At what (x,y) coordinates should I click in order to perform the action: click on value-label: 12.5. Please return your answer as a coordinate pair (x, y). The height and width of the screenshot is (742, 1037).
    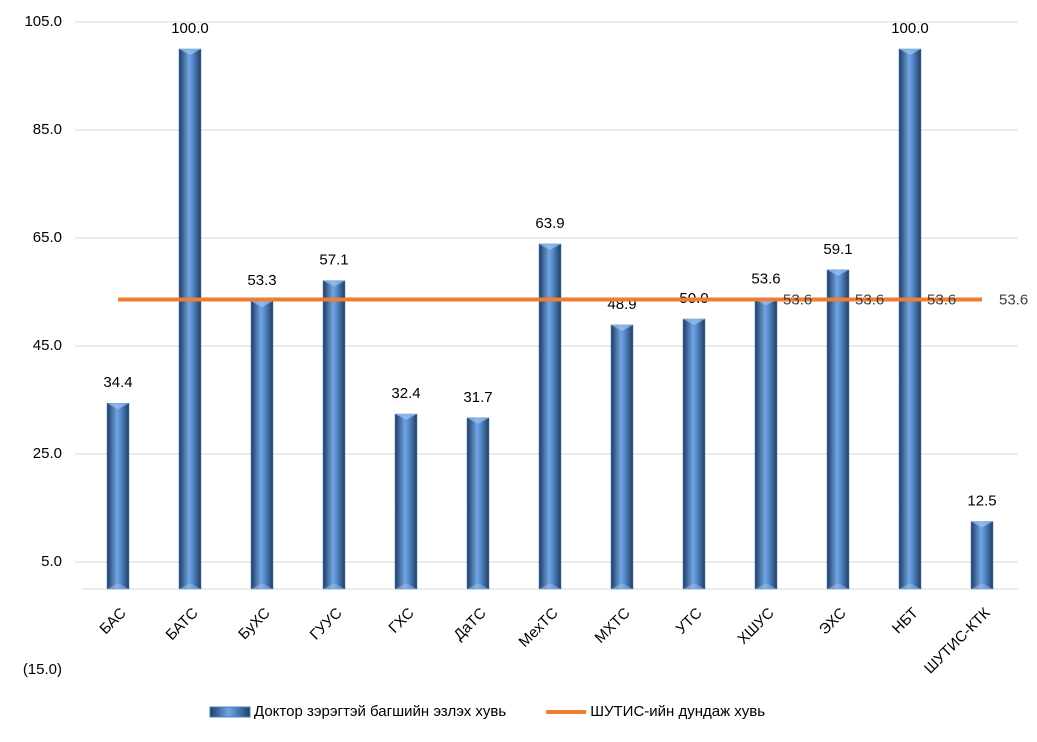
    Looking at the image, I should click on (981, 500).